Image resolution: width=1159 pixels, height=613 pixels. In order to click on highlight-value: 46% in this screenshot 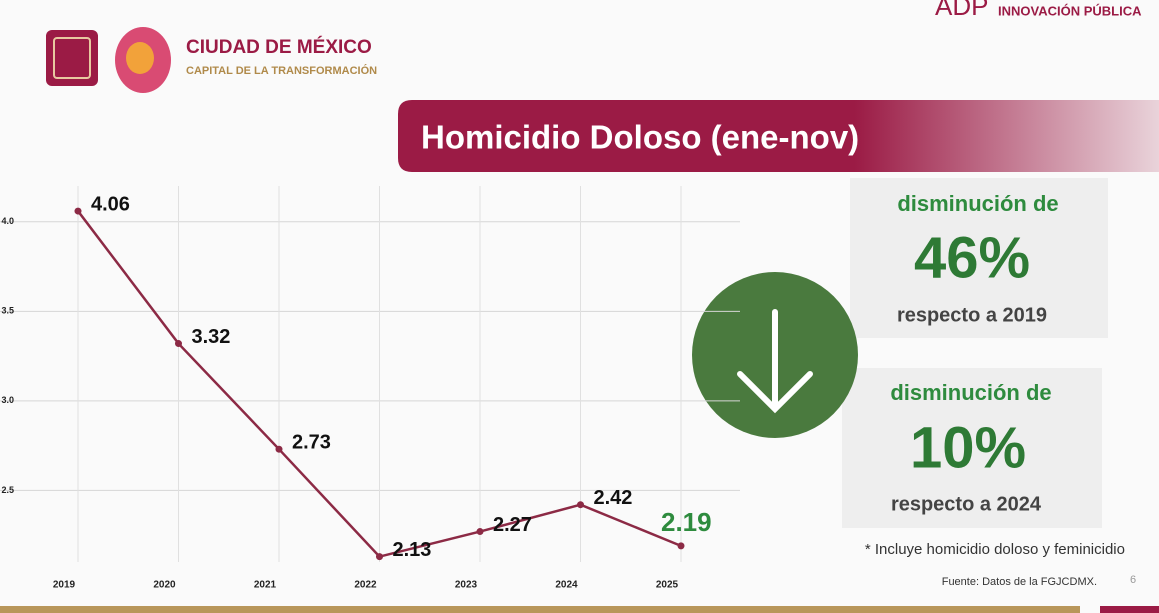, I will do `click(972, 257)`.